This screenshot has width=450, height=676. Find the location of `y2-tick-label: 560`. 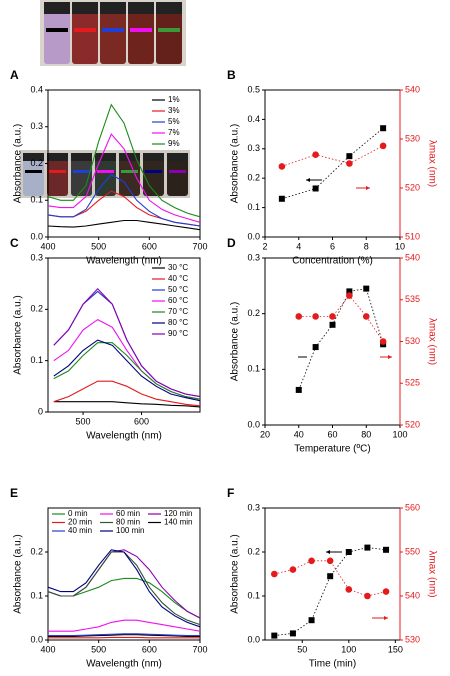

y2-tick-label: 560 is located at coordinates (412, 507).